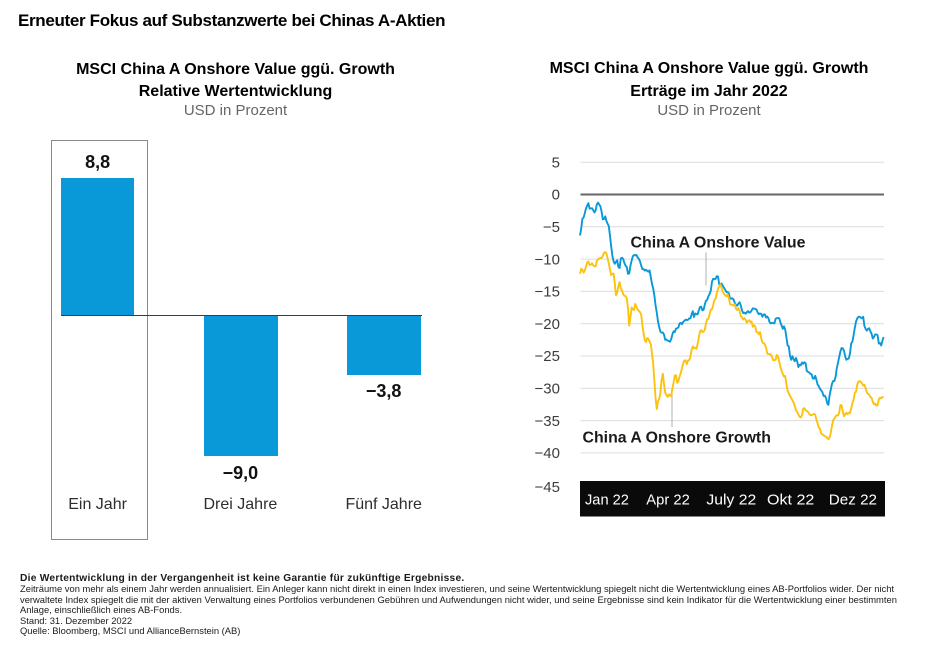 The image size is (940, 658). What do you see at coordinates (731, 499) in the screenshot?
I see `svg-text: July 22` at bounding box center [731, 499].